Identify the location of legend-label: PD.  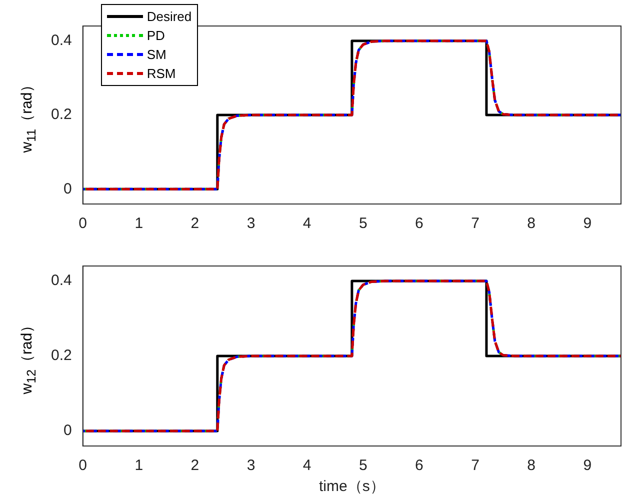
(155, 35).